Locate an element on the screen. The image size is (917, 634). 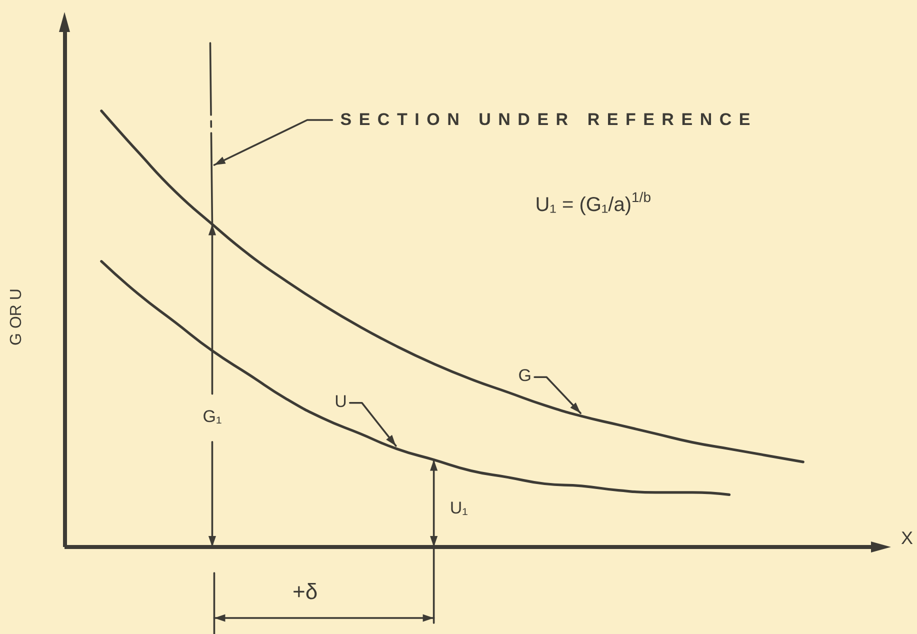
annotation: SECTION UNDER REFERENCE is located at coordinates (545, 120).